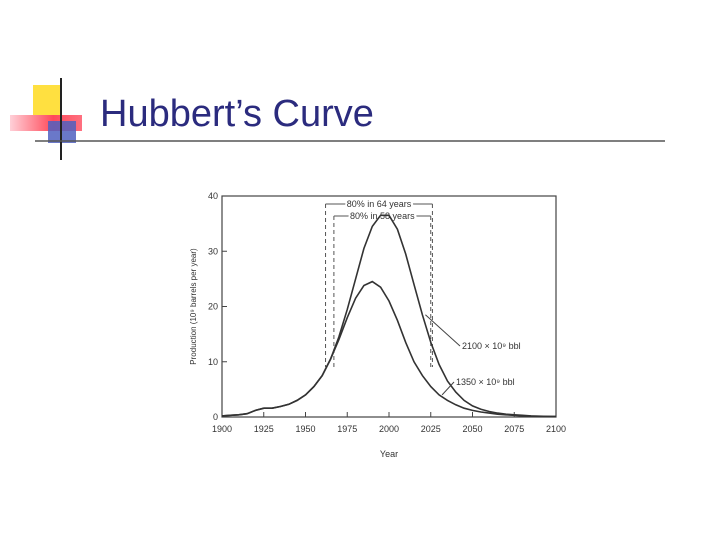 This screenshot has height=545, width=720. I want to click on y-tick-label: 30, so click(213, 251).